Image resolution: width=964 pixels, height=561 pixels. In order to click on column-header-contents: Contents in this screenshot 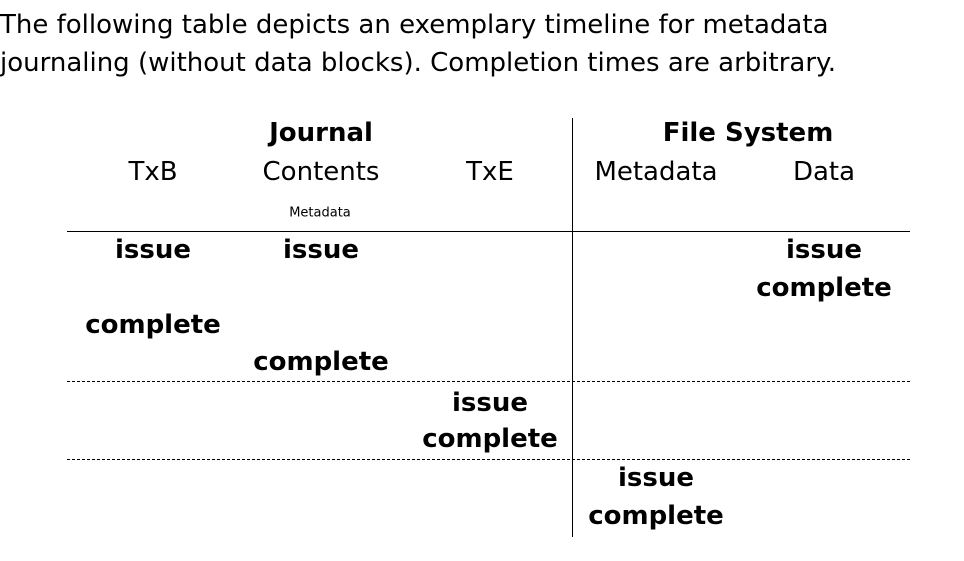, I will do `click(321, 172)`.